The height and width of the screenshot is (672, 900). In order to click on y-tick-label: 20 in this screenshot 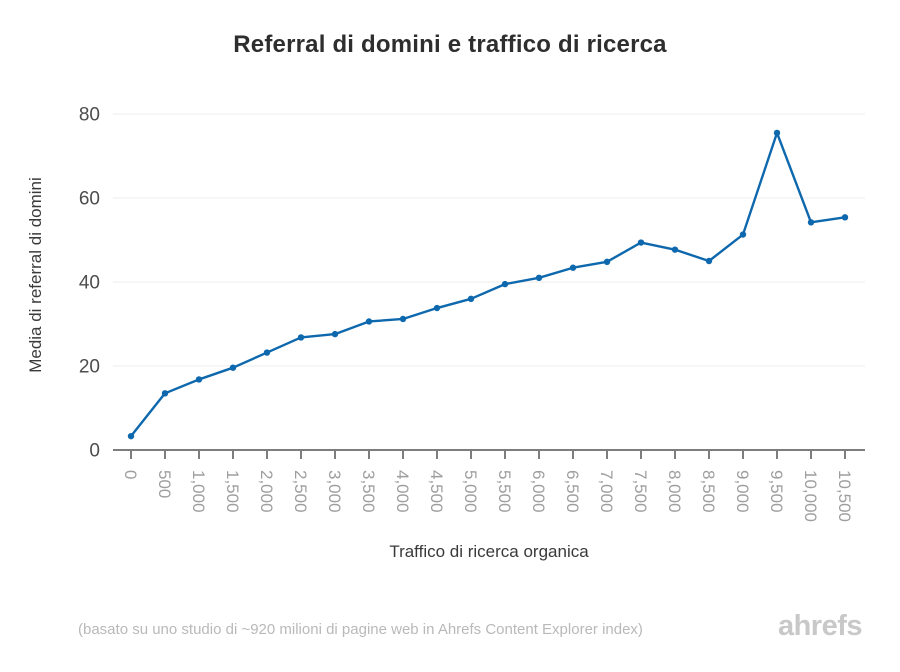, I will do `click(89, 367)`.